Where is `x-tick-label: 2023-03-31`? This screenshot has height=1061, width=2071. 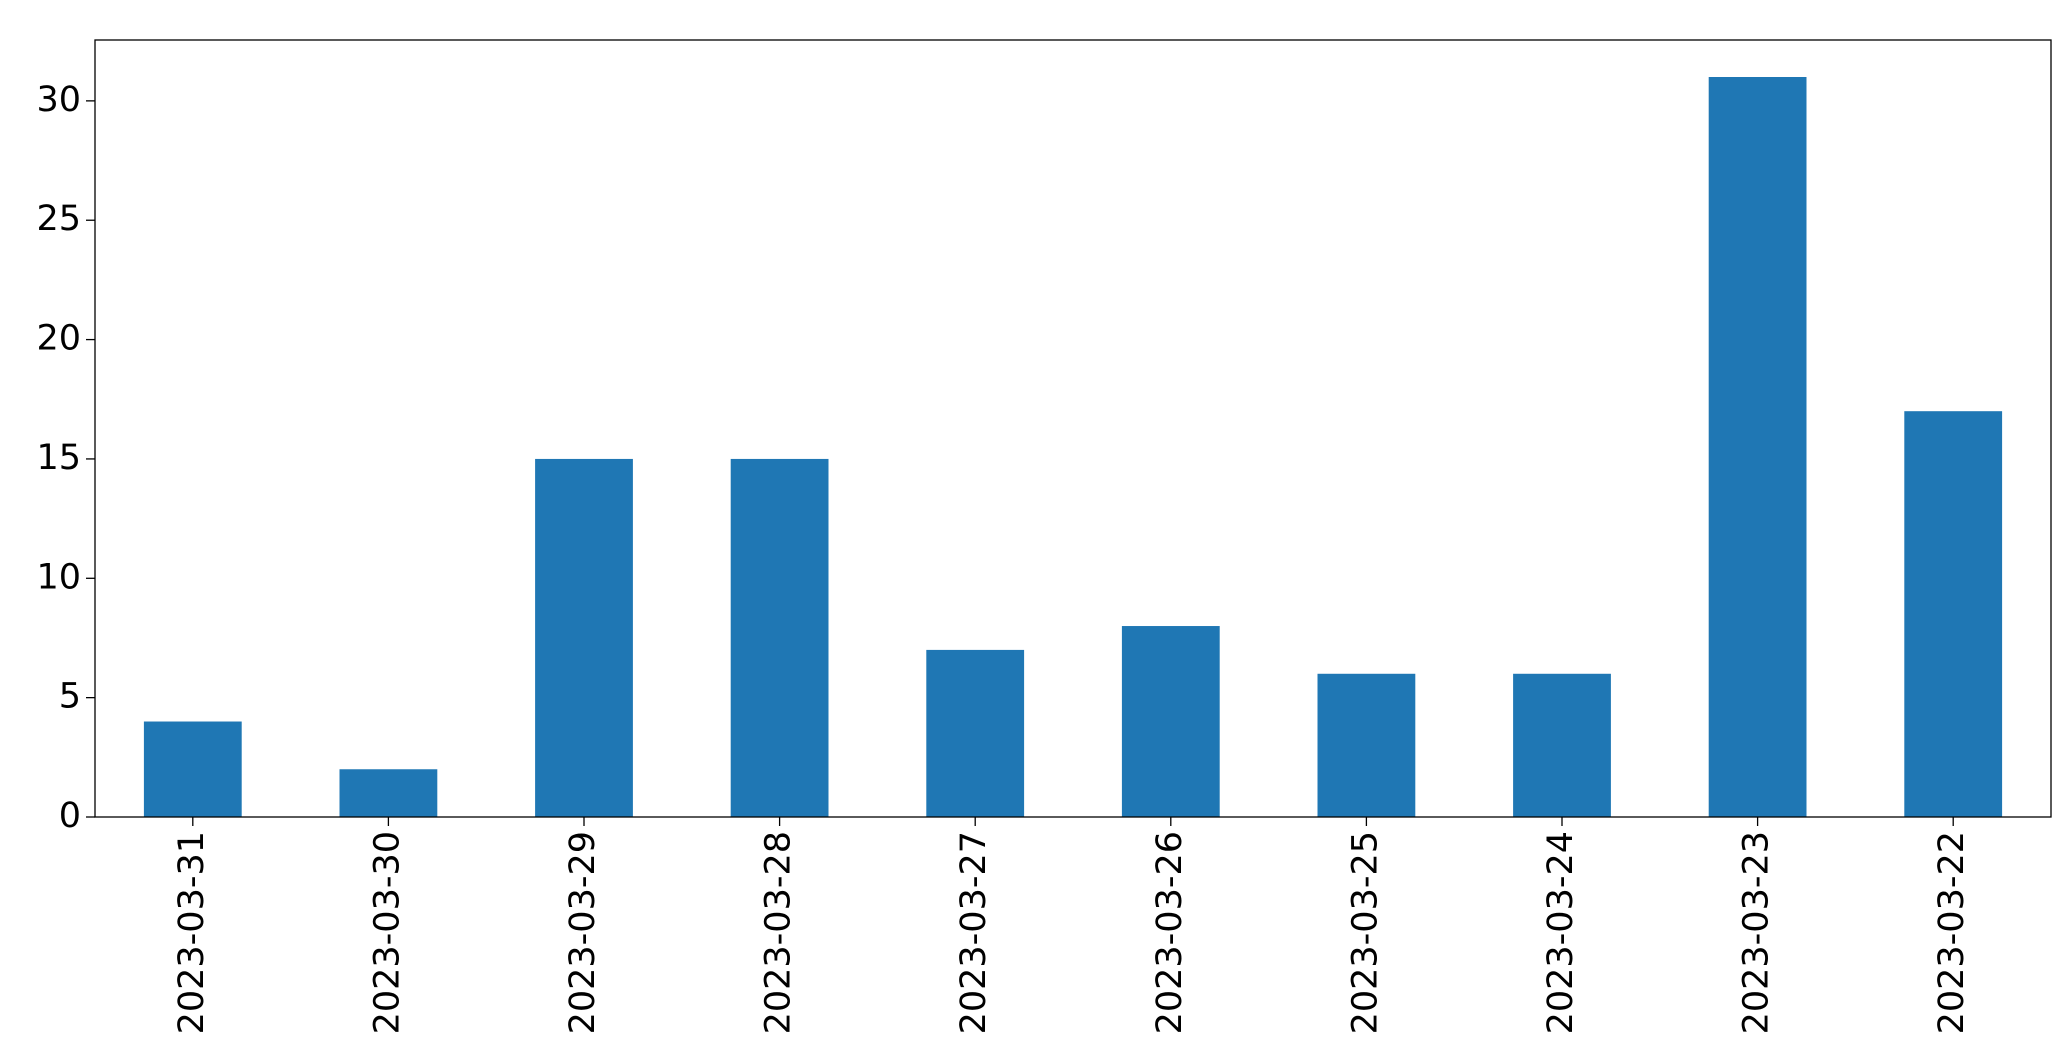 x-tick-label: 2023-03-31 is located at coordinates (192, 932).